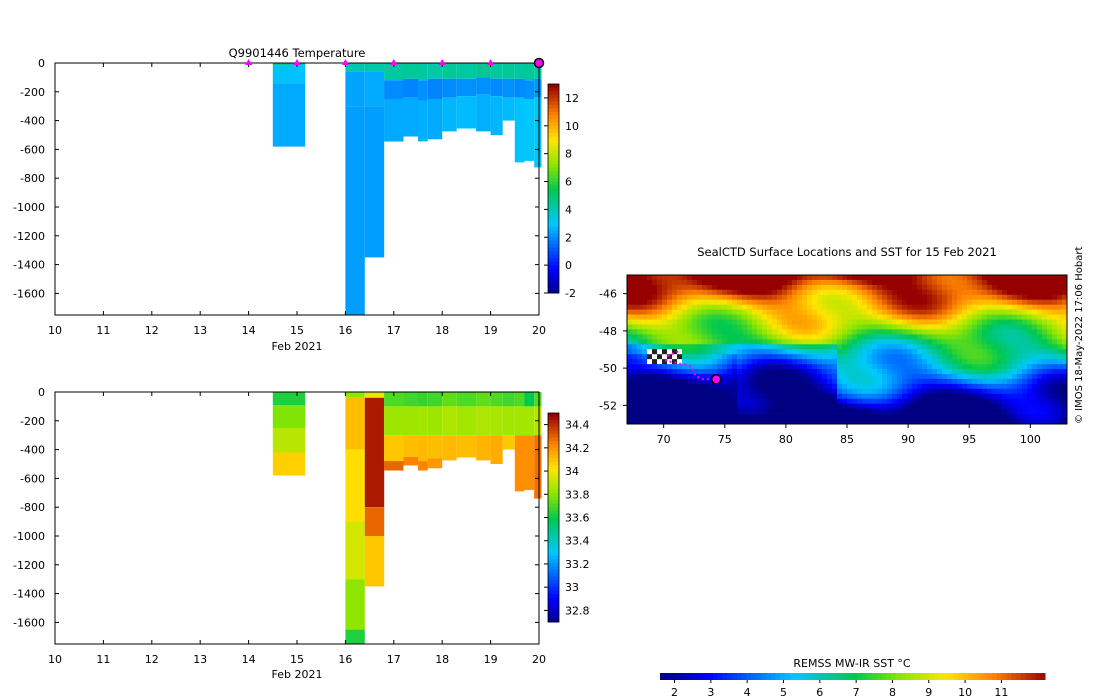  I want to click on map-x-tick-label: 70, so click(664, 439).